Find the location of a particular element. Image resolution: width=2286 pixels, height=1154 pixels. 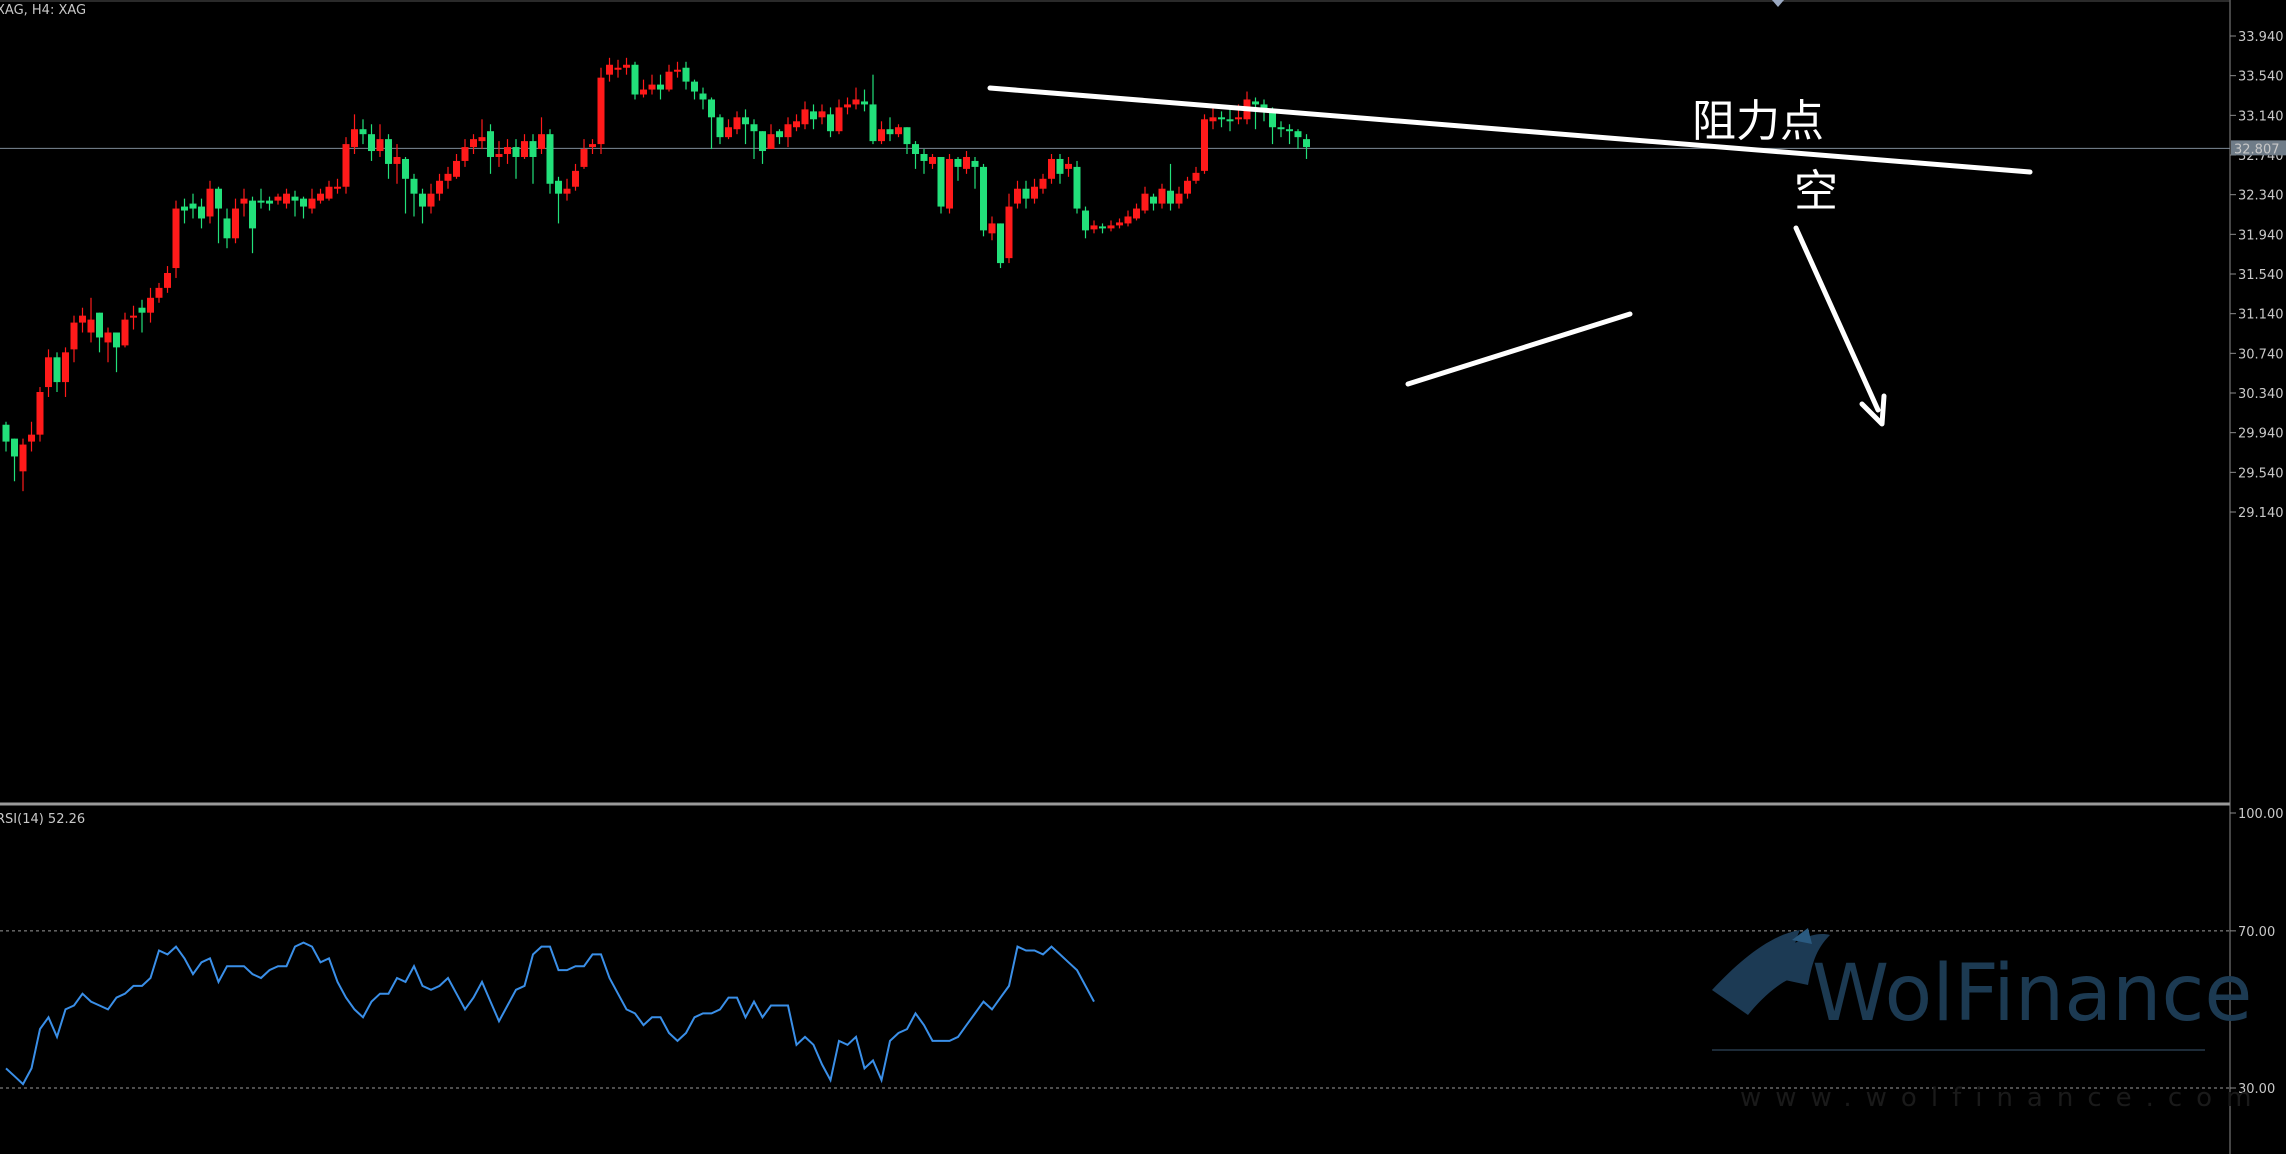

current-price-box is located at coordinates (2258, 148).